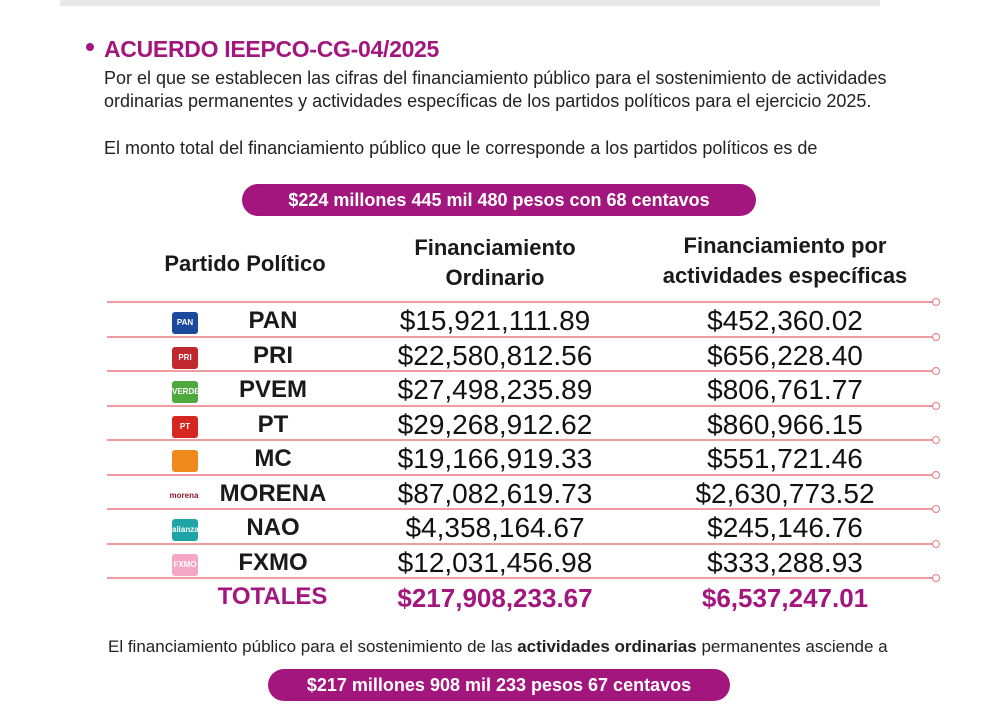  Describe the element at coordinates (495, 263) in the screenshot. I see `header-ordinary: Financiamiento Ordinario` at that location.